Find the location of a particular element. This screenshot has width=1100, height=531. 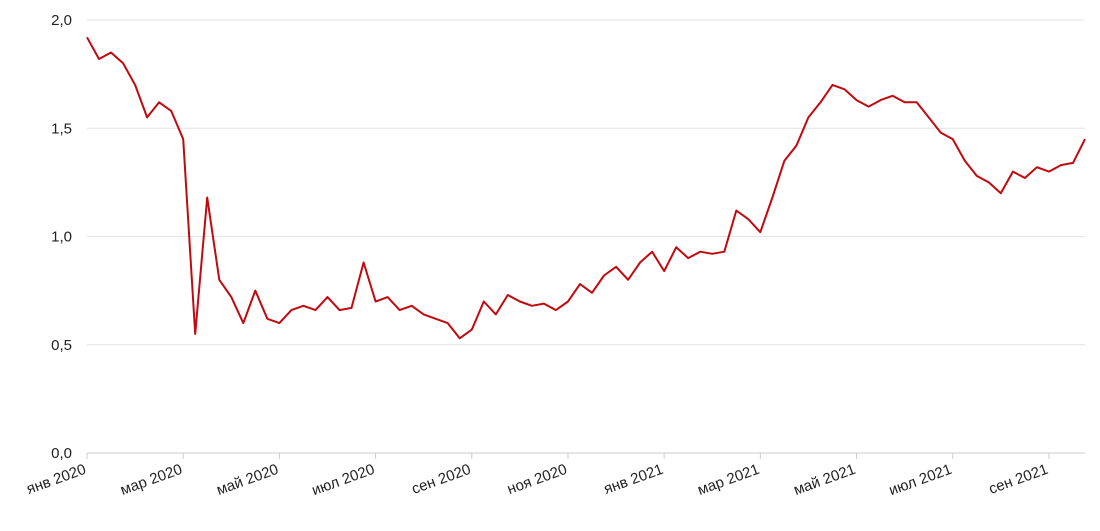

y-tick-label: 1,5 is located at coordinates (61, 128).